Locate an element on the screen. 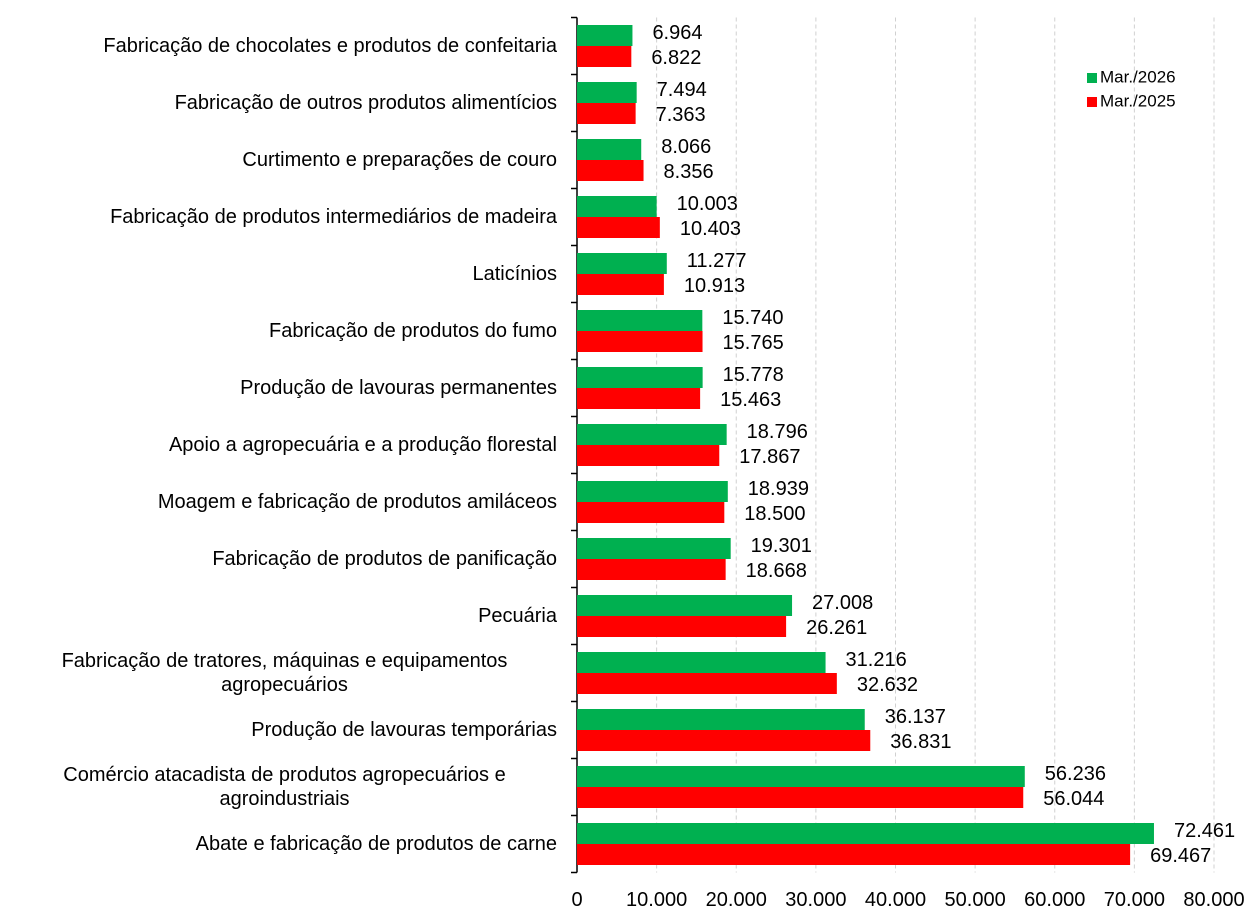 The width and height of the screenshot is (1252, 910). x-tick-label: 70.000 is located at coordinates (1134, 899).